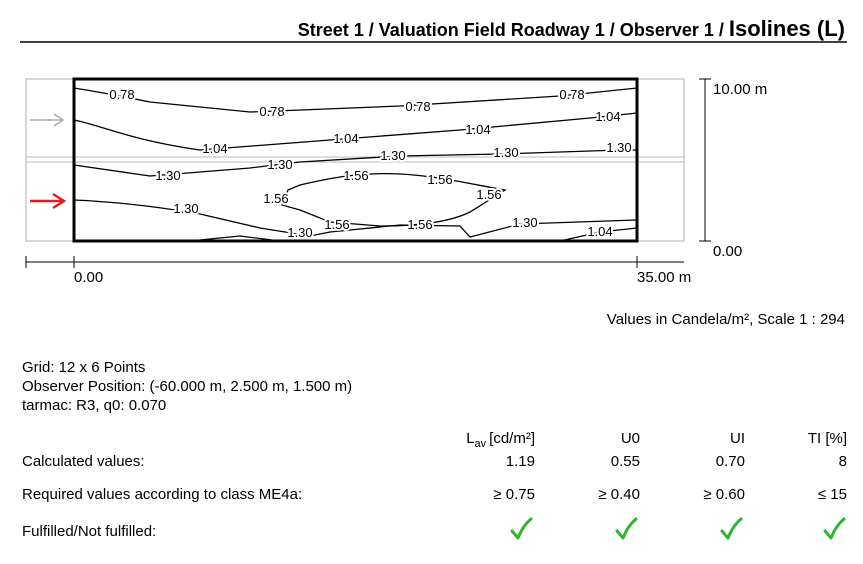 The image size is (863, 564). What do you see at coordinates (89, 531) in the screenshot?
I see `row-label: Fulfilled/Not fulfilled:` at bounding box center [89, 531].